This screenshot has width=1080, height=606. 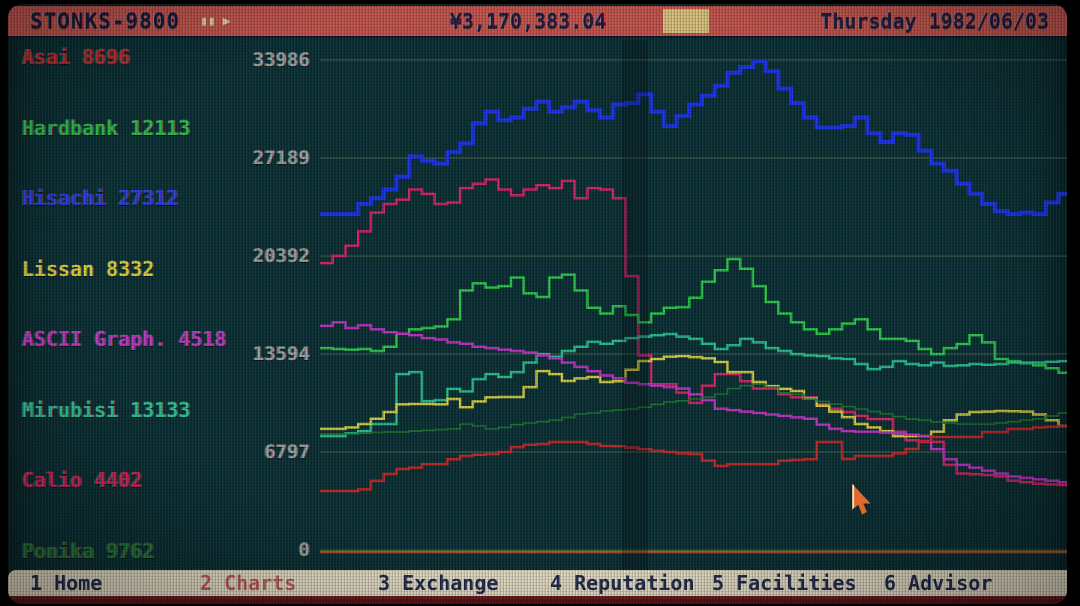 I want to click on time-progress-block, so click(x=686, y=21).